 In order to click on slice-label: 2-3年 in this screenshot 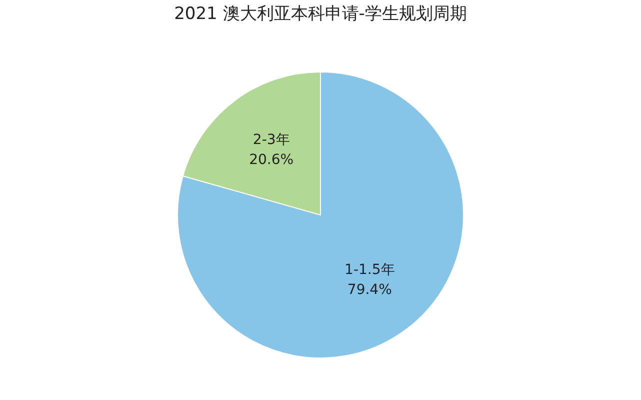, I will do `click(271, 140)`.